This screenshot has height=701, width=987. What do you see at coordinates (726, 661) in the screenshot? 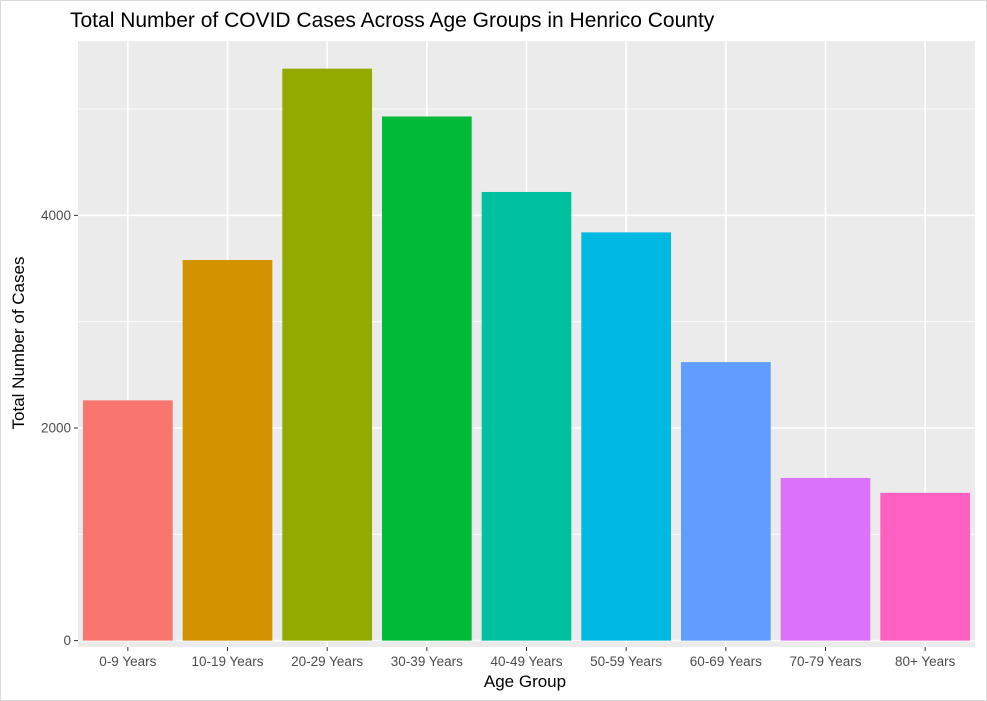
I see `x-tick-label: 60-69 Years` at bounding box center [726, 661].